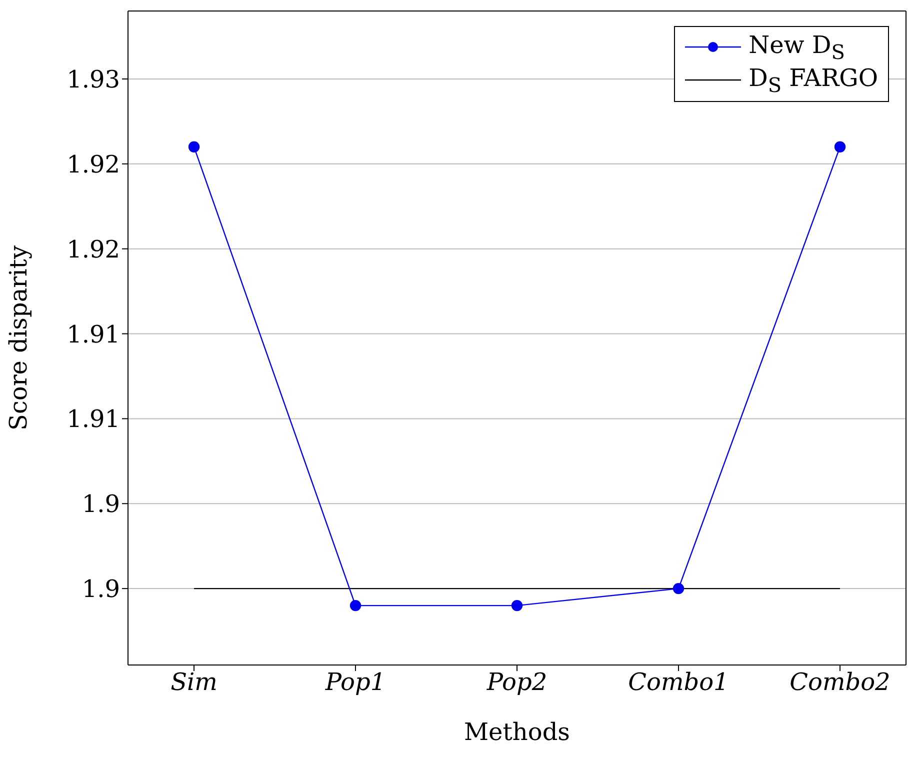 This screenshot has width=915, height=763. Describe the element at coordinates (93, 79) in the screenshot. I see `y-tick-label: 1.93` at that location.